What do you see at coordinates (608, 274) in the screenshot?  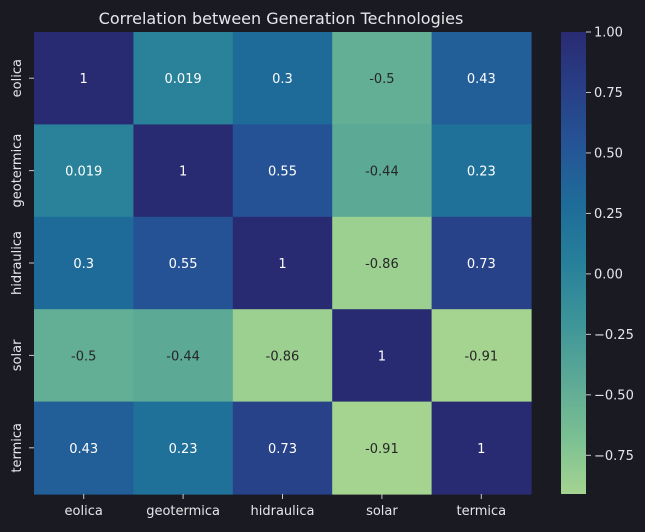 I see `colorbar-tick-label: 0.00` at bounding box center [608, 274].